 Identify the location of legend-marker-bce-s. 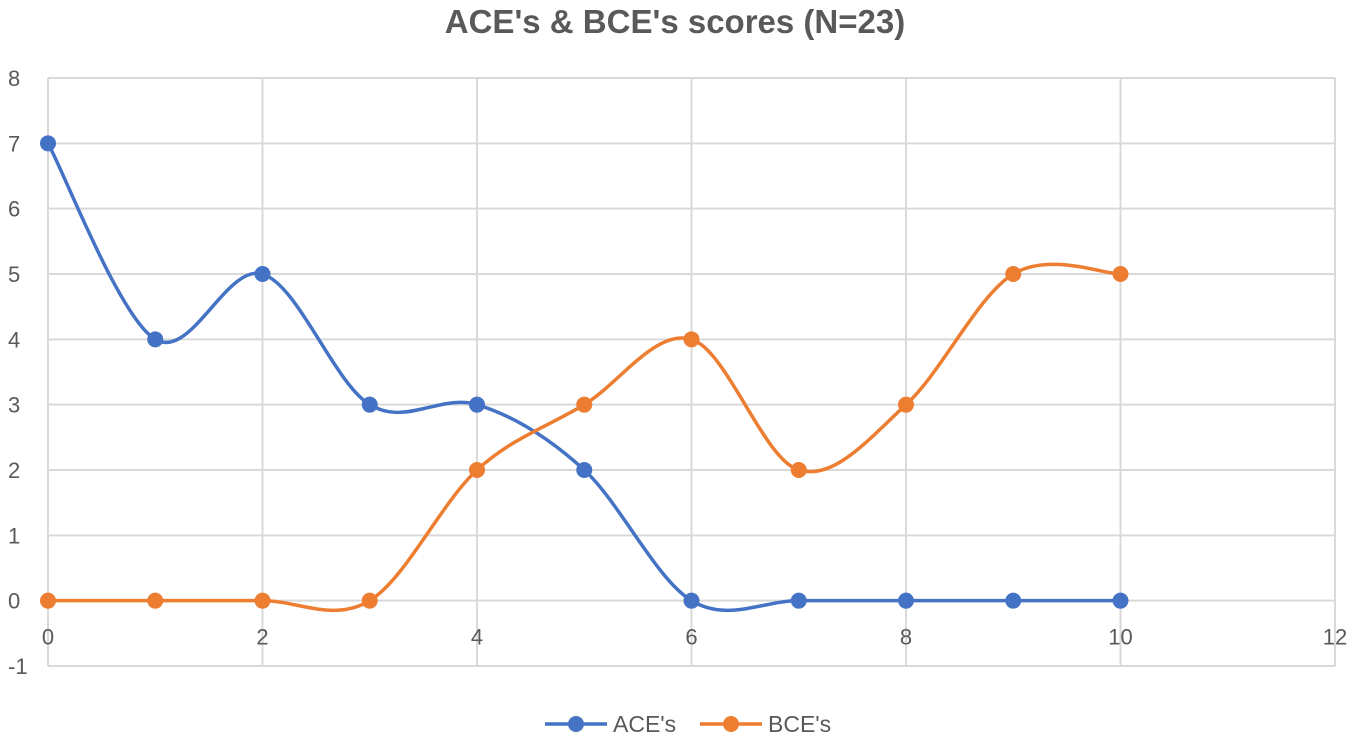
(731, 724).